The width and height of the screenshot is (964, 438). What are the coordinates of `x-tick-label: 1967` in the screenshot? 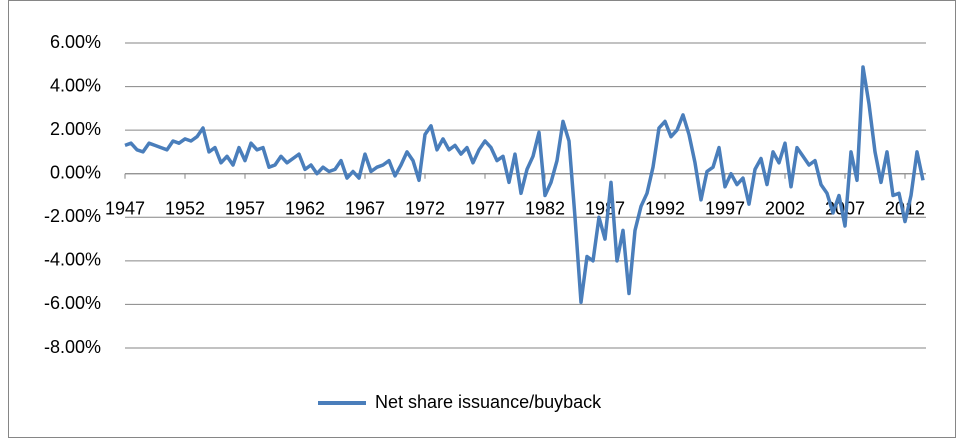 It's located at (365, 208).